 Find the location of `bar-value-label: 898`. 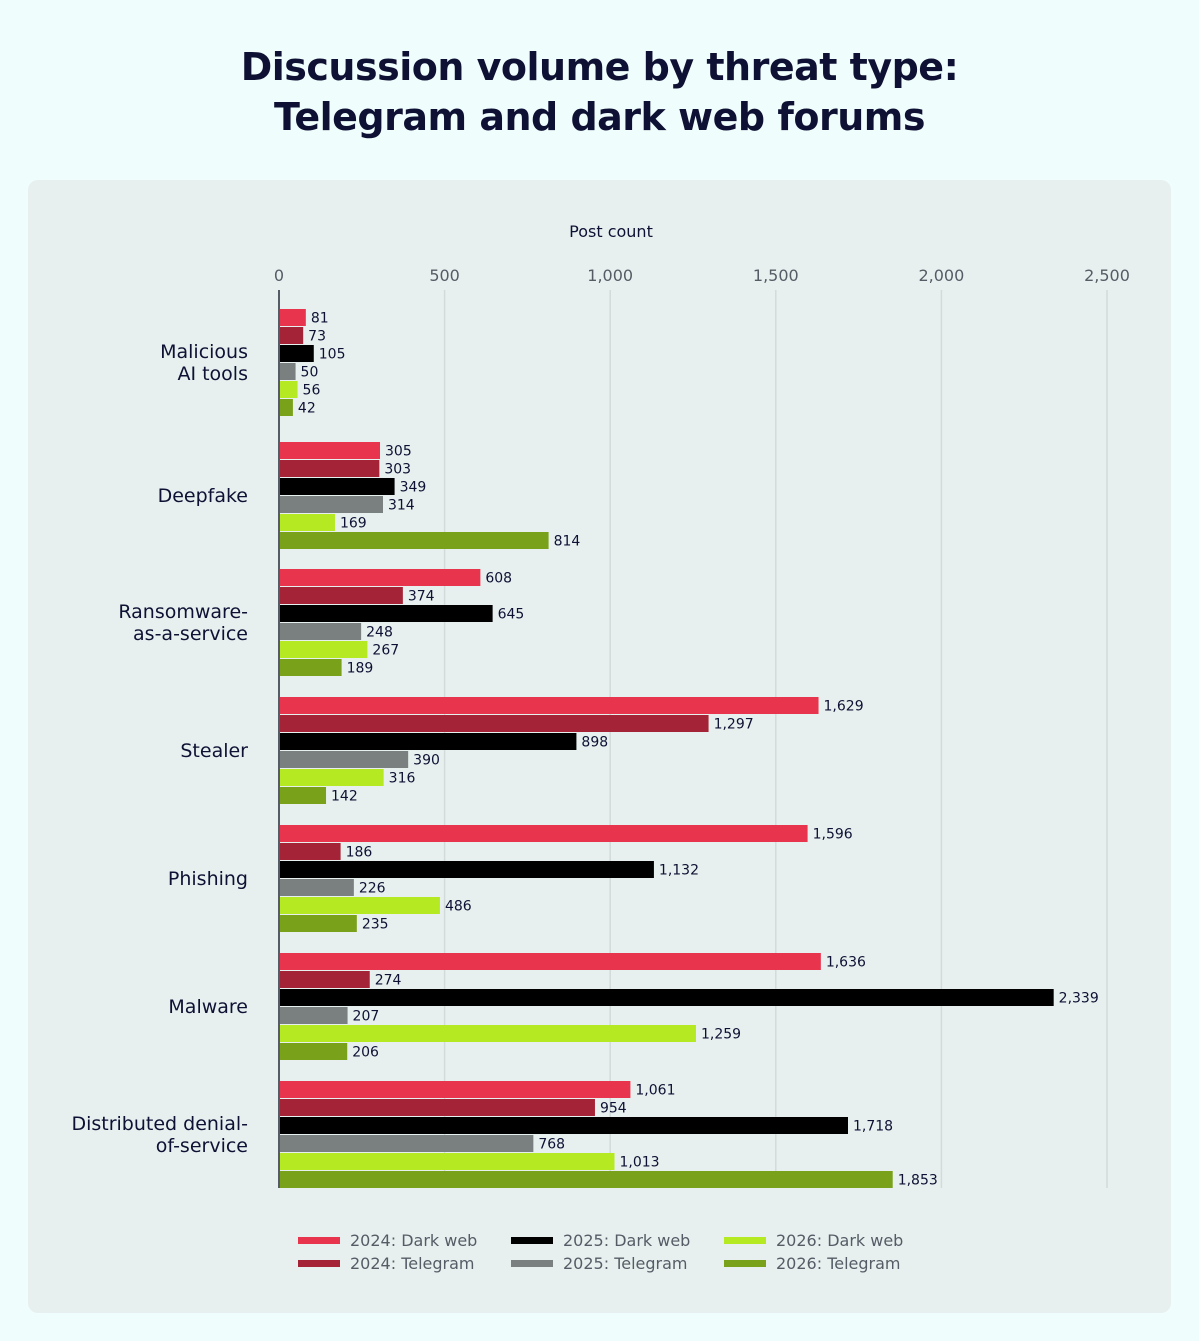

bar-value-label: 898 is located at coordinates (594, 743).